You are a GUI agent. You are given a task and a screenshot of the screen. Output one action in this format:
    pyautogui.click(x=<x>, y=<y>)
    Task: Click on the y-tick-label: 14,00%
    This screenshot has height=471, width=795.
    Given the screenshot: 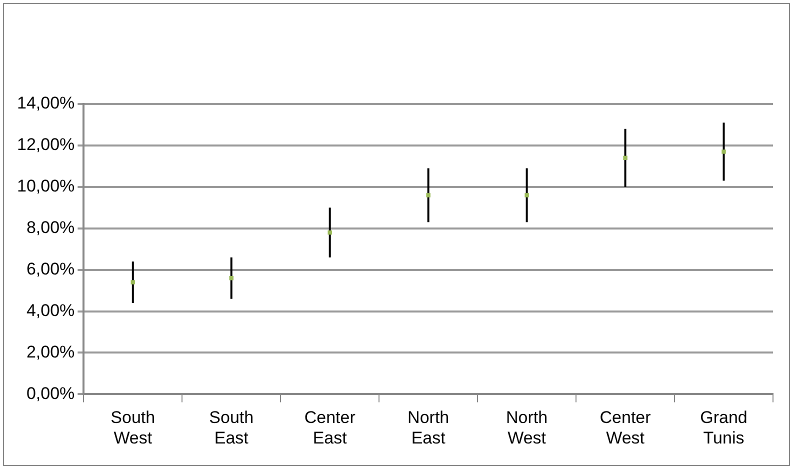 What is the action you would take?
    pyautogui.click(x=45, y=103)
    